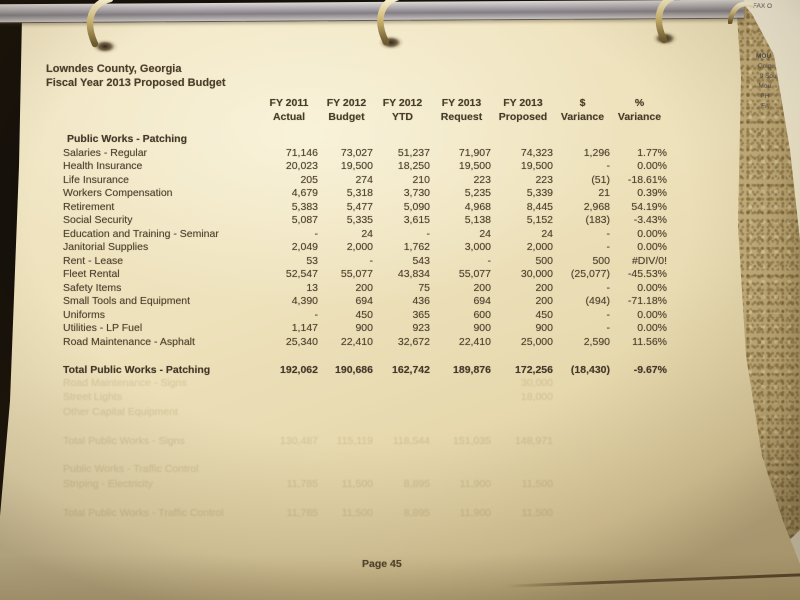  What do you see at coordinates (482, 314) in the screenshot?
I see `cell-value: 600` at bounding box center [482, 314].